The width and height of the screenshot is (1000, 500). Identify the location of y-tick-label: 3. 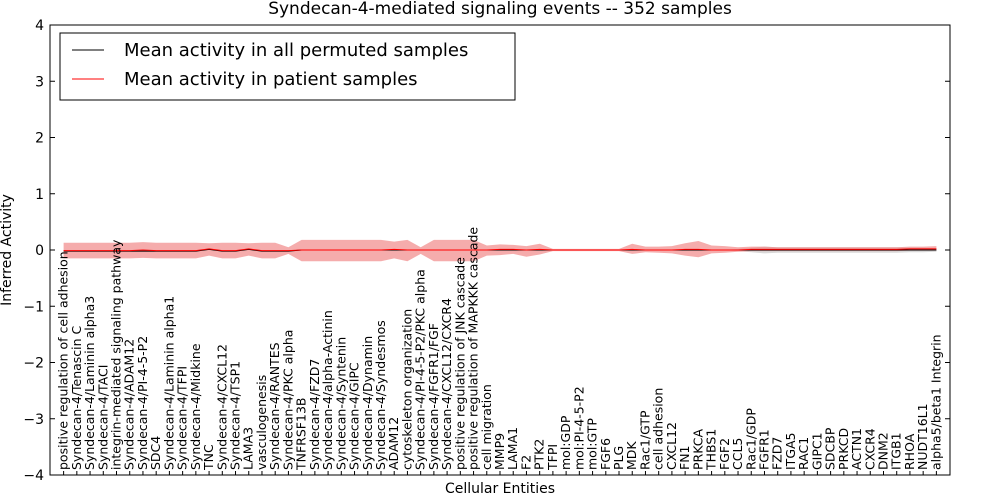
(39, 82).